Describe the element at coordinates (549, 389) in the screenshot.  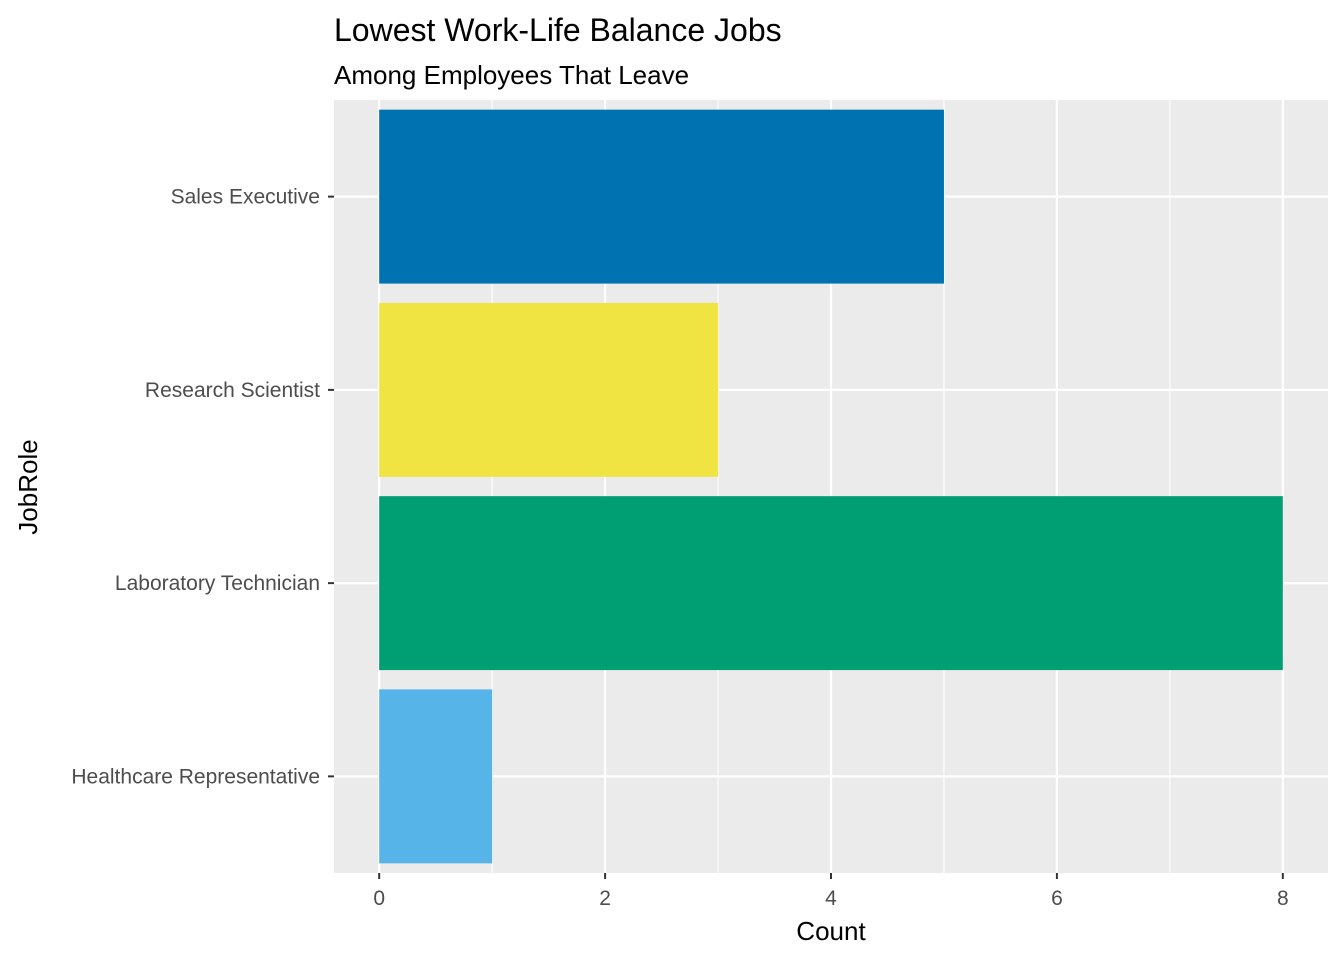
I see `bar-research-scientist` at that location.